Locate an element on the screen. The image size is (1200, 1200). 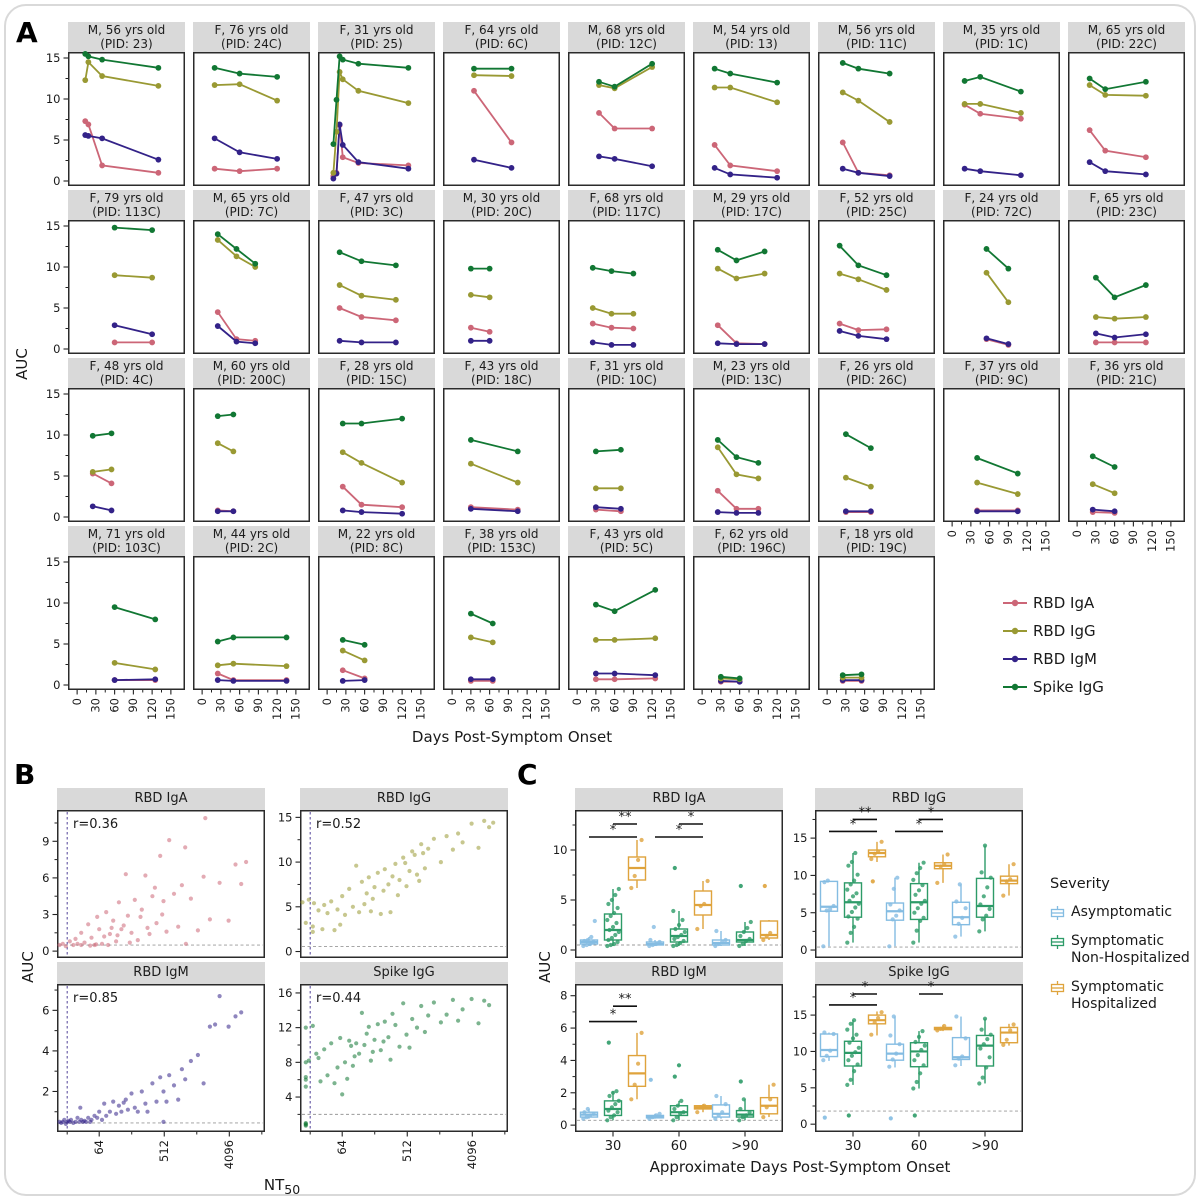
patient-pid: (PID: 5C) is located at coordinates (626, 548).